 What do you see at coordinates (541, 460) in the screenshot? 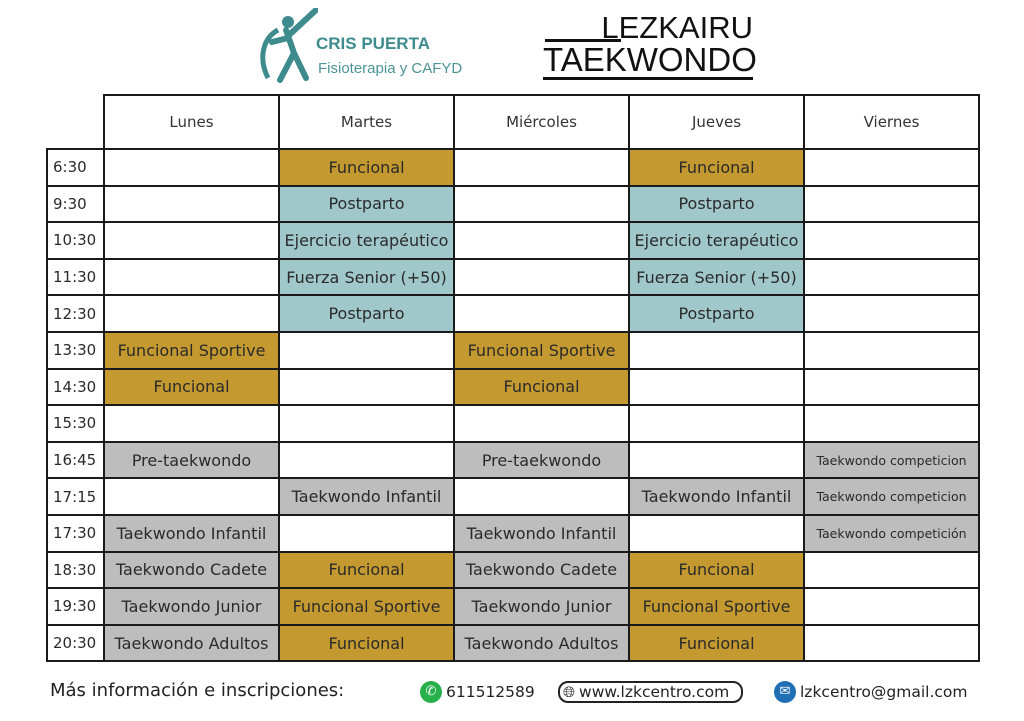
I see `class-cell: Pre-taekwondo` at bounding box center [541, 460].